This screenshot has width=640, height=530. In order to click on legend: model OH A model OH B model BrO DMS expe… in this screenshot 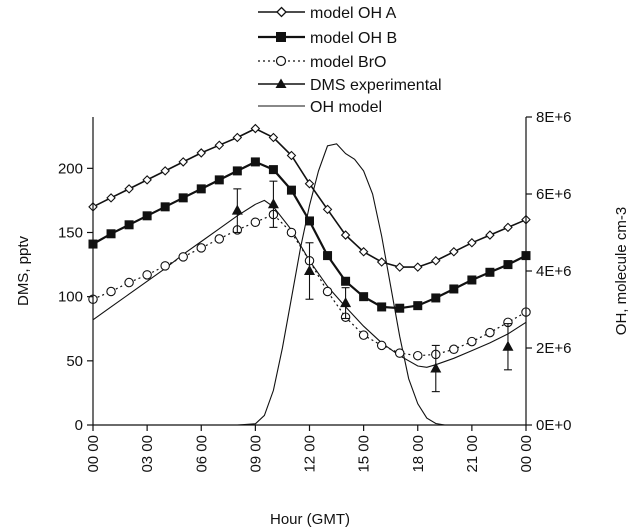, I will do `click(350, 60)`.